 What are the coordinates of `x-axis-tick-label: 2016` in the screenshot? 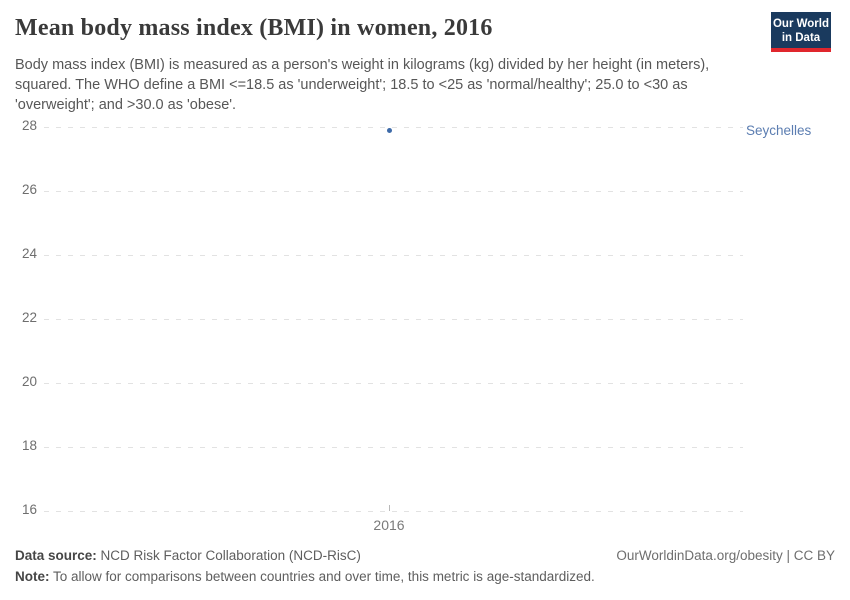 It's located at (389, 525).